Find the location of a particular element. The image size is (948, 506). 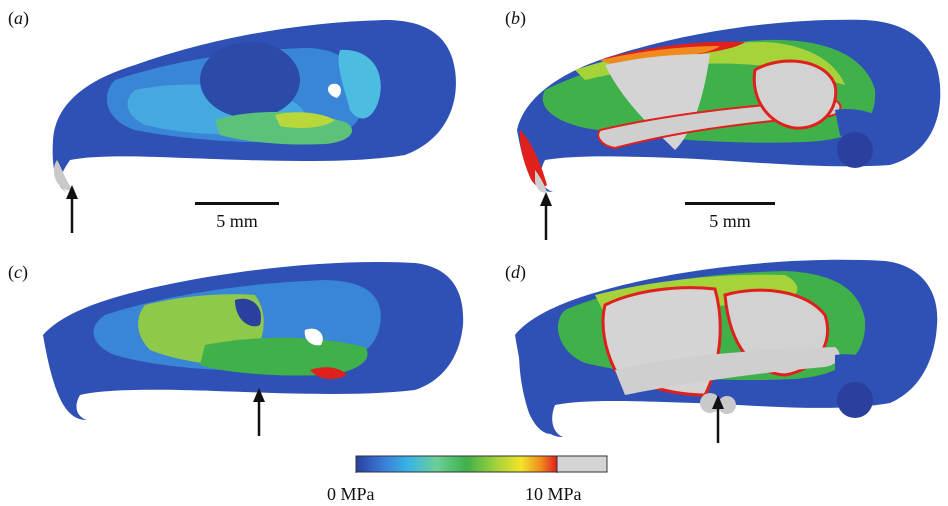

arrow-icon-a is located at coordinates (72, 209).